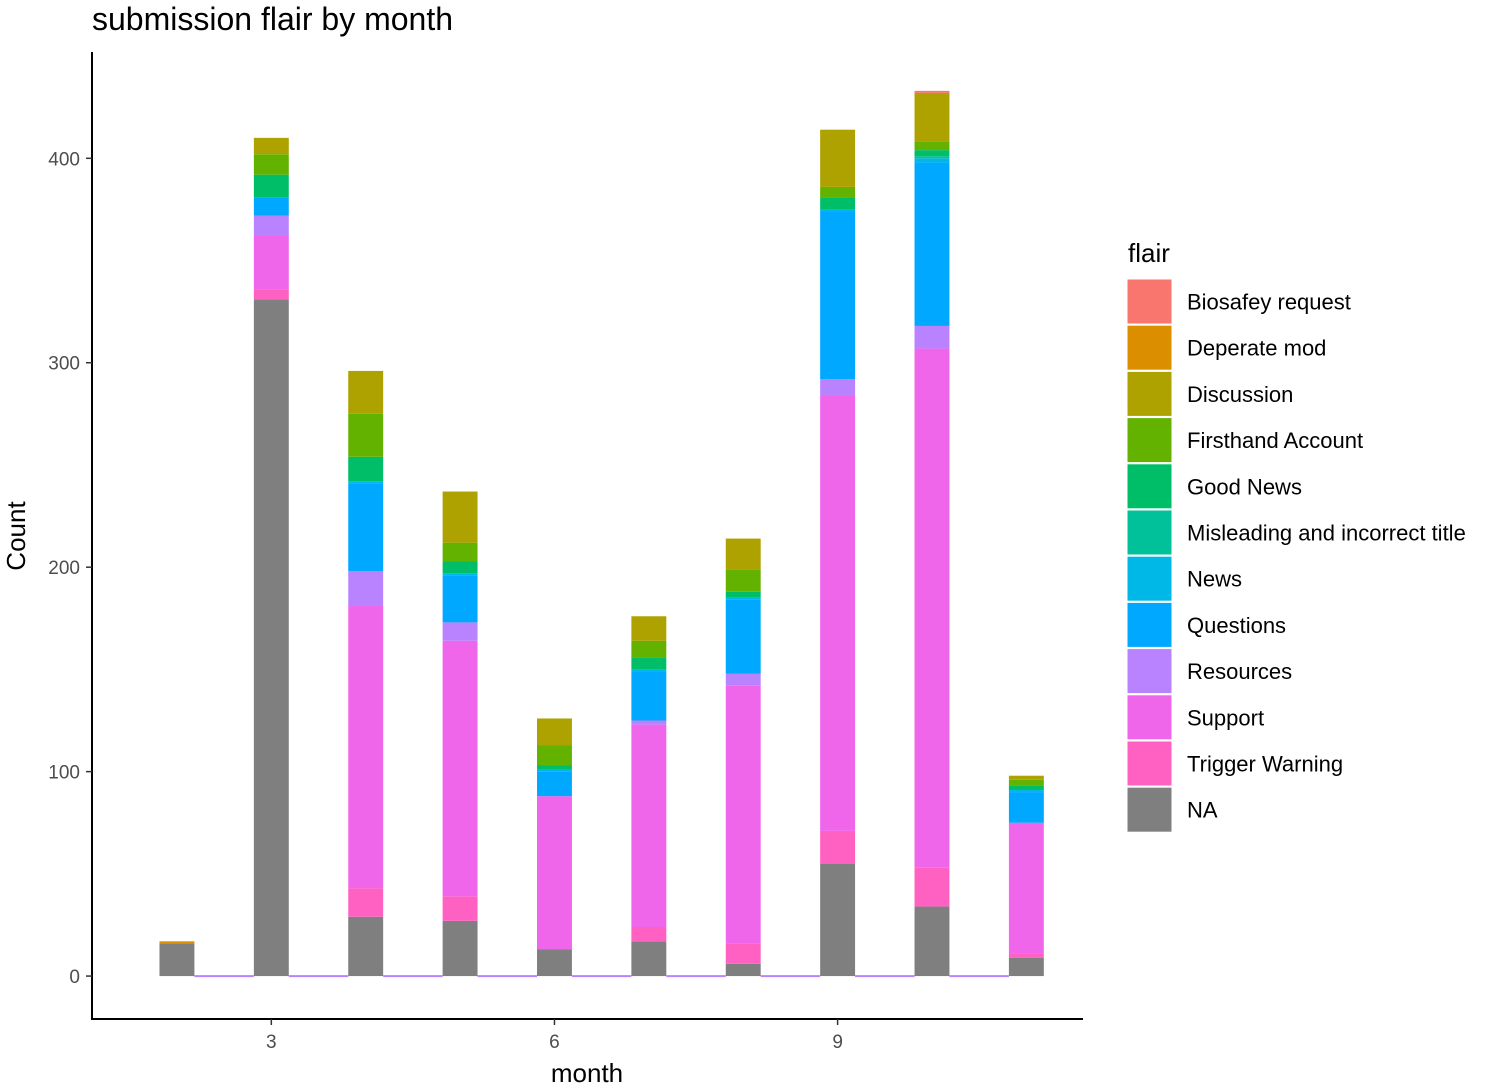 This screenshot has width=1496, height=1092. I want to click on x-ticks: 3 6 9, so click(554, 1036).